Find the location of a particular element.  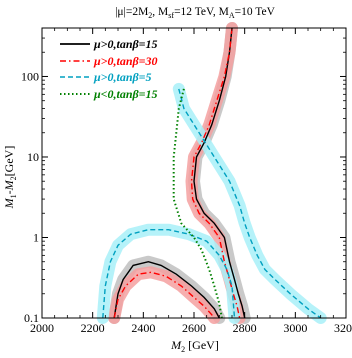

x-tick-label-2200: 2200 is located at coordinates (93, 328).